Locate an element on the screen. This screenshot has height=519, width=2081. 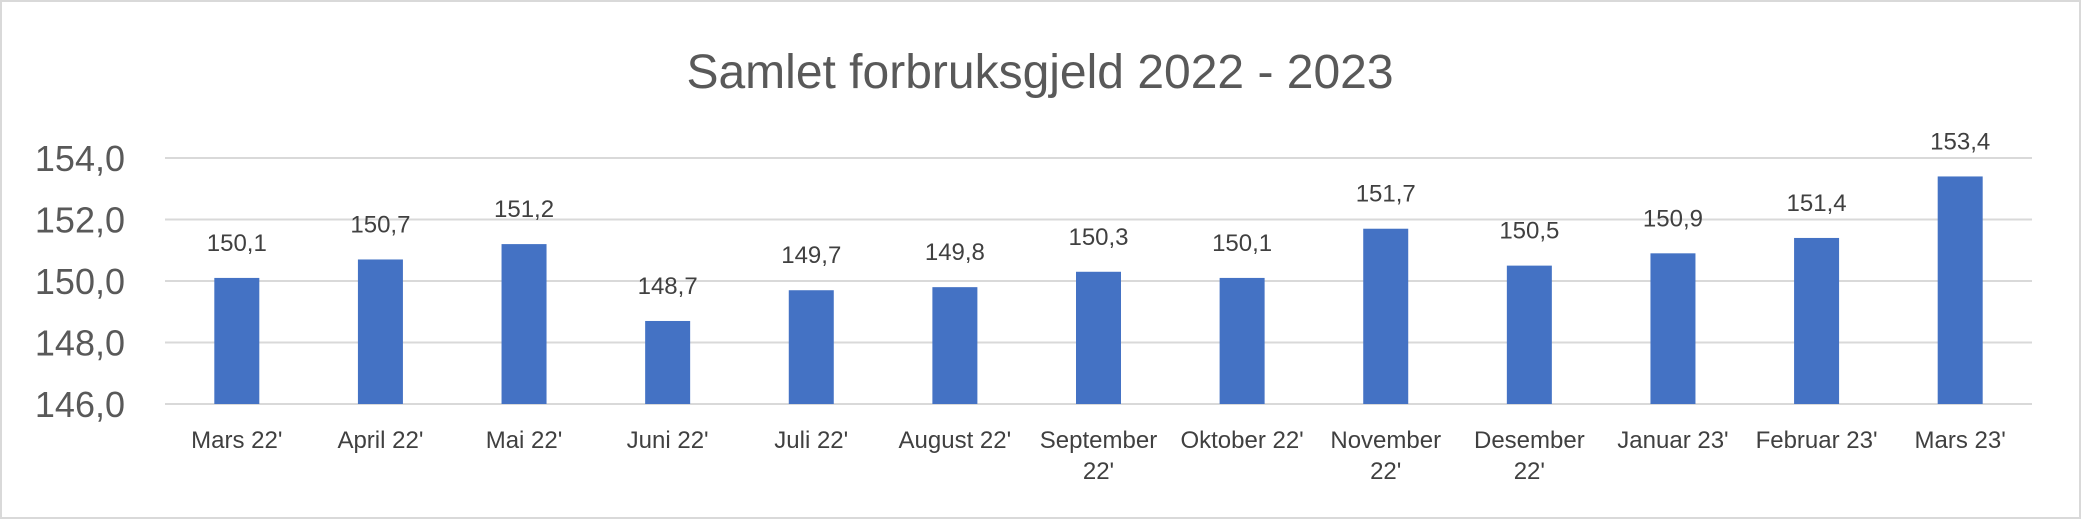
y-tick-label: 152,0 is located at coordinates (80, 220).